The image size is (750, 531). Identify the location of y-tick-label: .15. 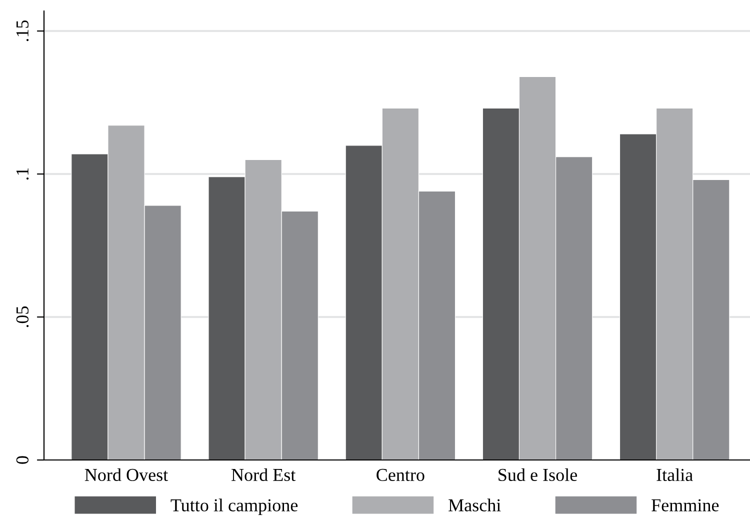
(22, 31).